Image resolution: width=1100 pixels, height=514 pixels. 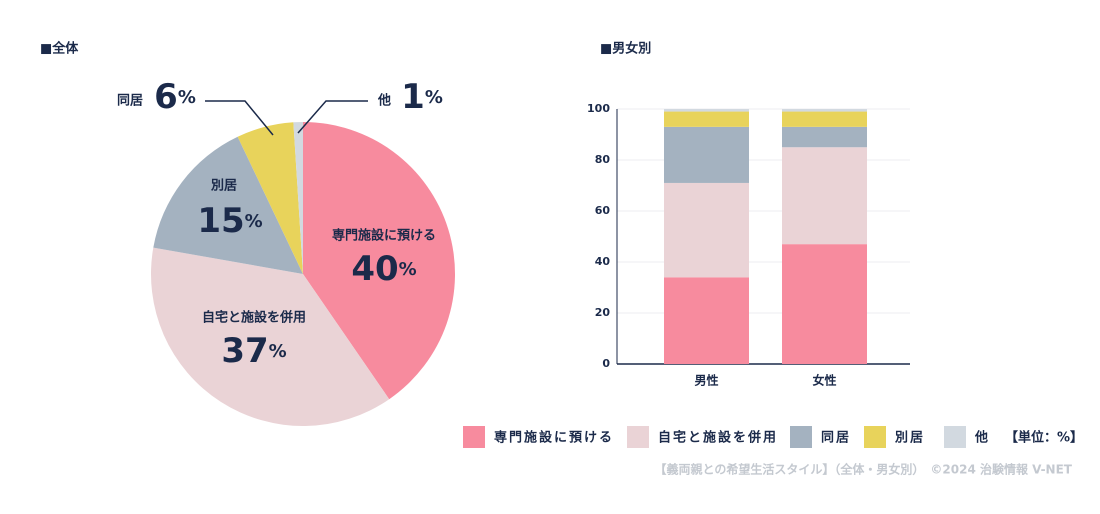 I want to click on legend-label: 他, so click(x=982, y=438).